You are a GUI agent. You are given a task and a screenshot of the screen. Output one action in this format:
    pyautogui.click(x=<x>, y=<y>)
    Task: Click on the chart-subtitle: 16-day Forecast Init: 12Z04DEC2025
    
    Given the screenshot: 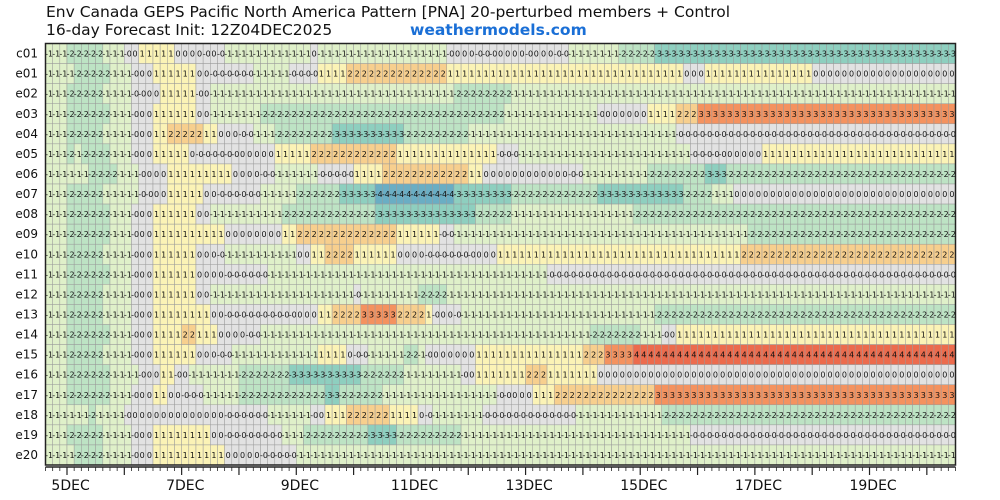 What is the action you would take?
    pyautogui.click(x=189, y=30)
    